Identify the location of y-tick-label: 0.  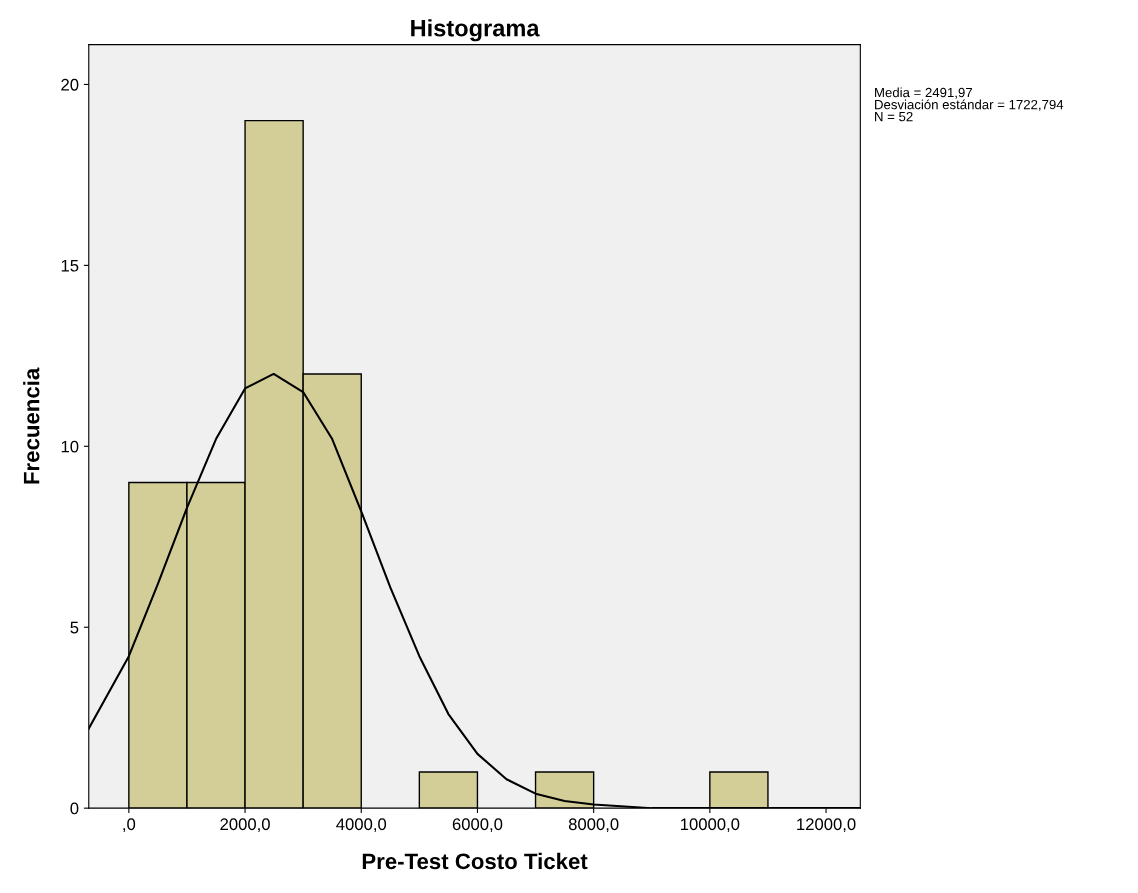
(74, 808).